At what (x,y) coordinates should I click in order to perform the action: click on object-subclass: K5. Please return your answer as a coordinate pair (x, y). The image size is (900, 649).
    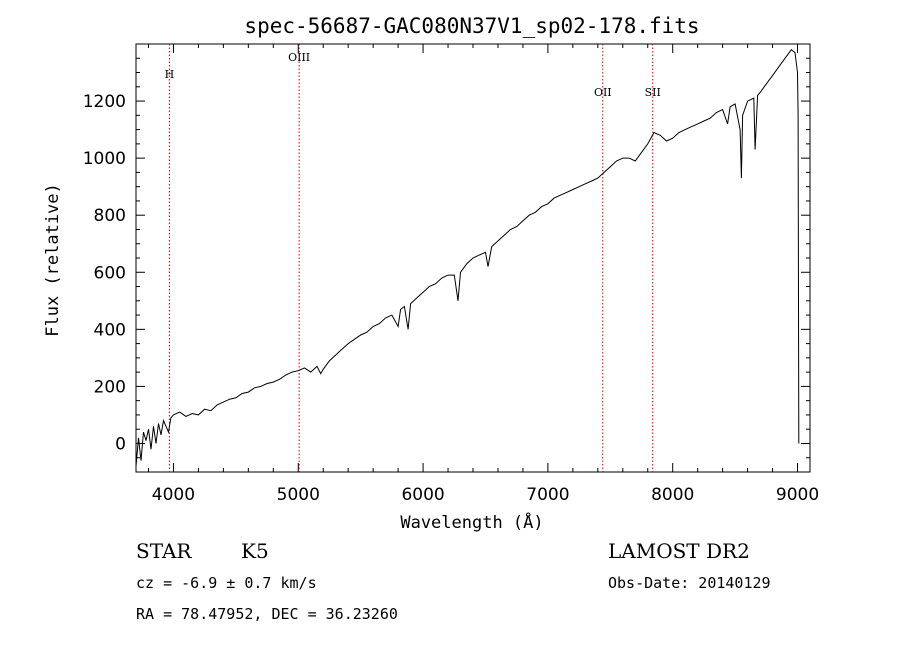
    Looking at the image, I should click on (255, 551).